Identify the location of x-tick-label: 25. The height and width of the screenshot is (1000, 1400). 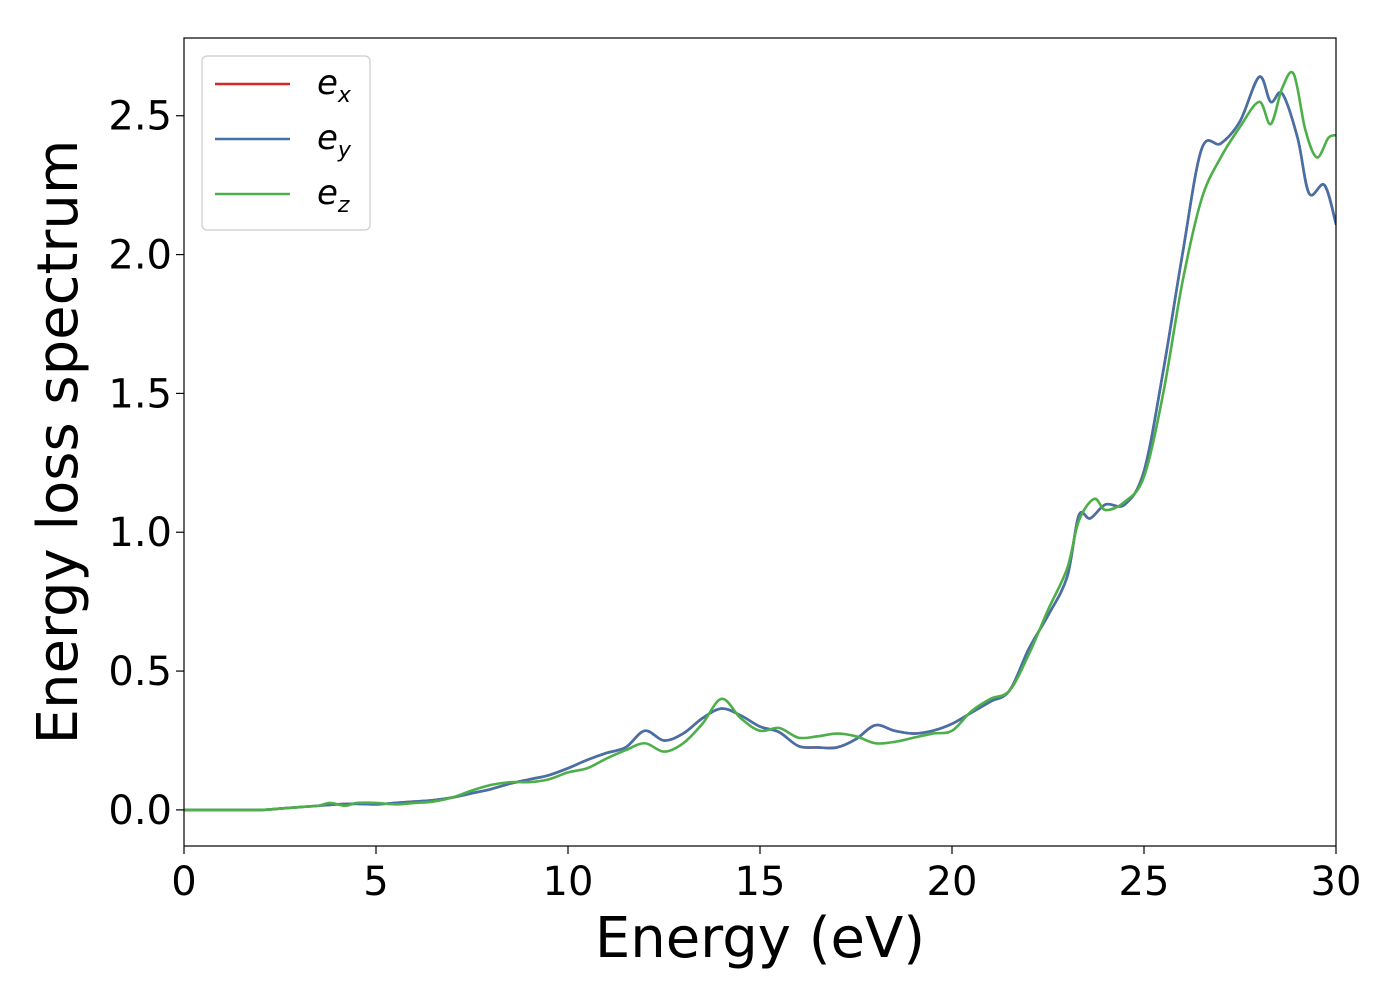
(1144, 882).